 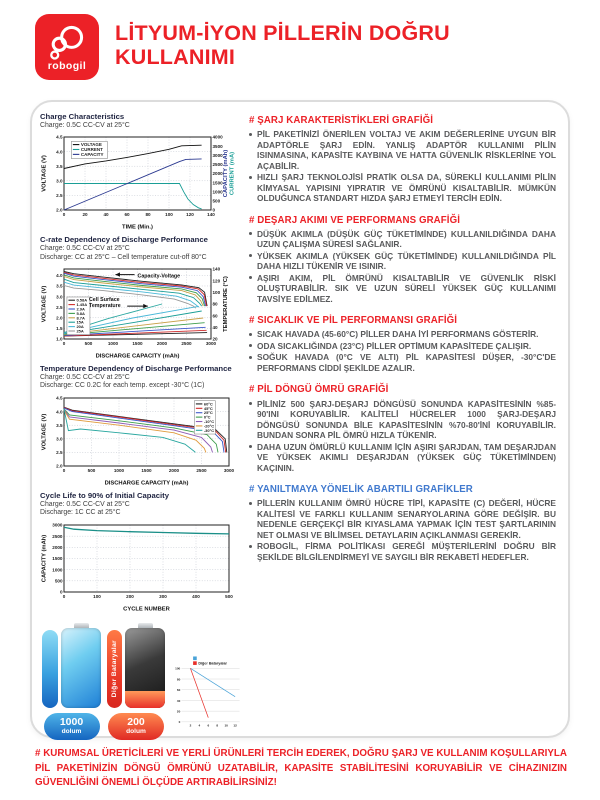 What do you see at coordinates (67, 43) in the screenshot?
I see `robogil-logo-icon` at bounding box center [67, 43].